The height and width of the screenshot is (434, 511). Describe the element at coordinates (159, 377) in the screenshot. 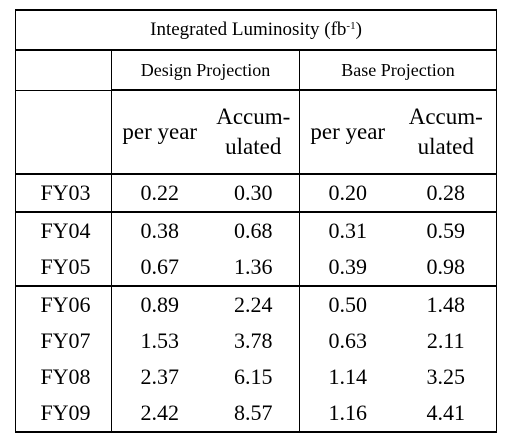

I see `design-per-year-cell: 2.37` at that location.